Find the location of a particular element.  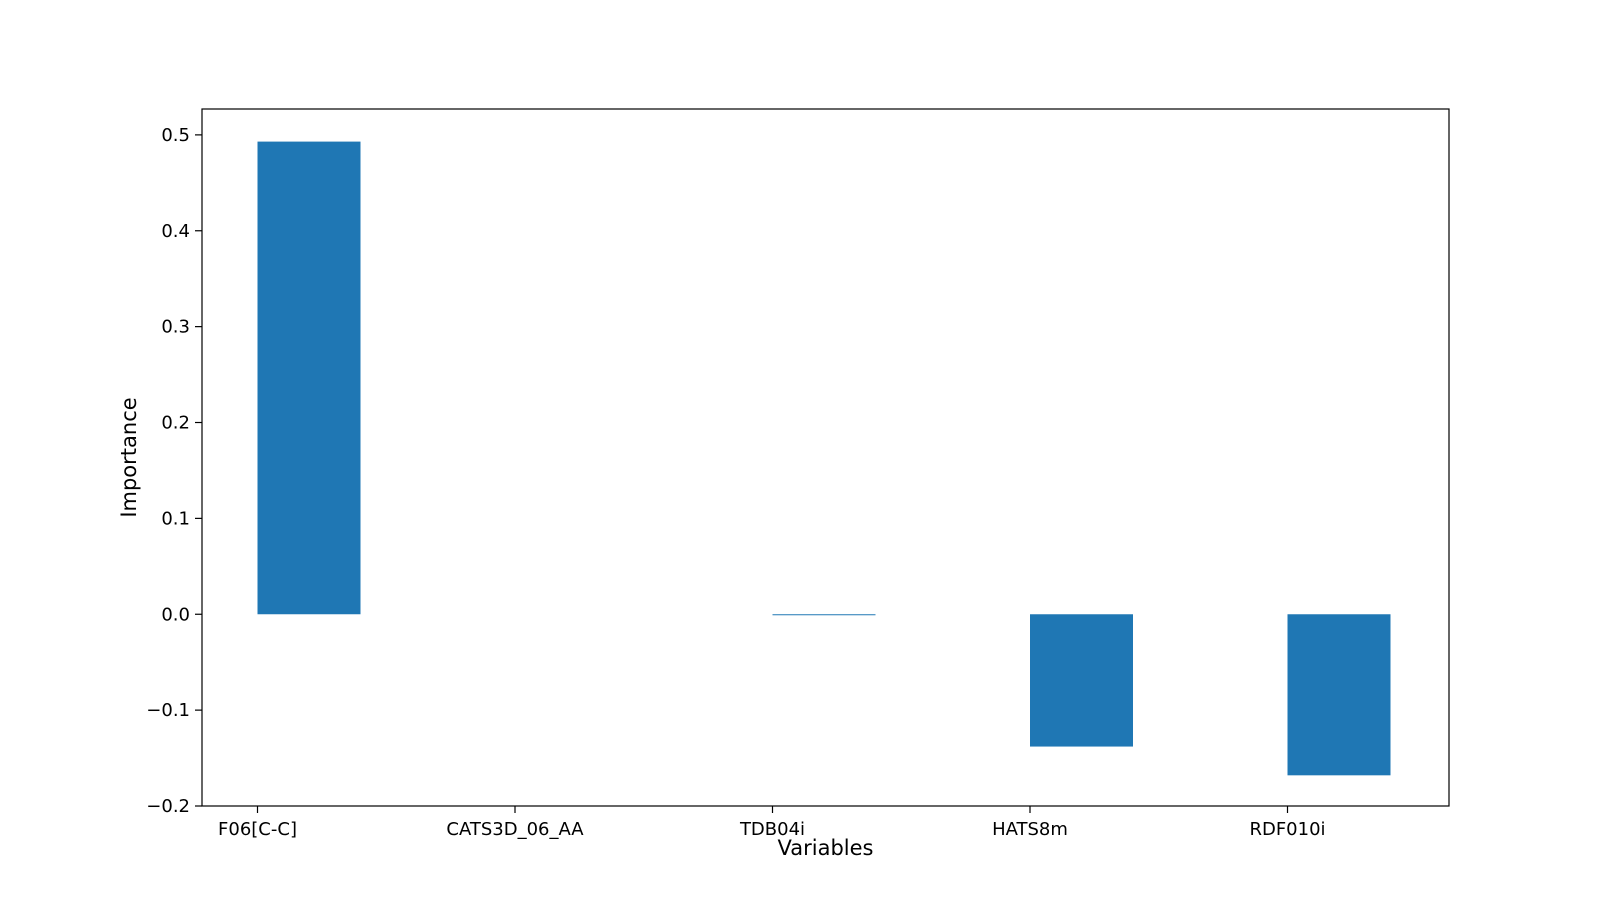

y-tick-label: −0.1 is located at coordinates (168, 710).